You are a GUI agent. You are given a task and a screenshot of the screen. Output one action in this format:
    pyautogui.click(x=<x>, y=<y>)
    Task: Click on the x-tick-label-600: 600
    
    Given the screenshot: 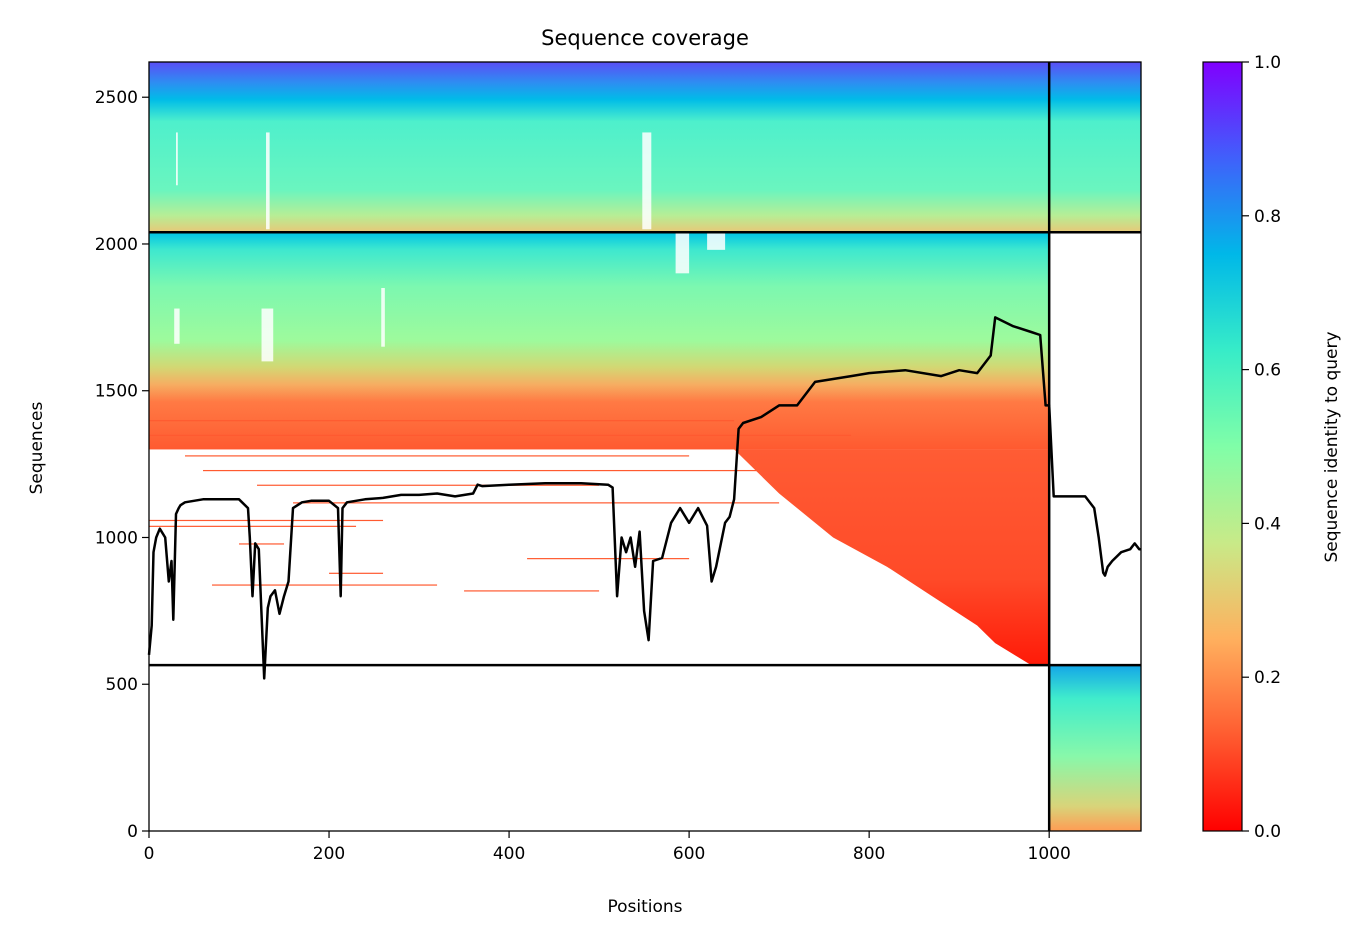 What is the action you would take?
    pyautogui.click(x=689, y=854)
    